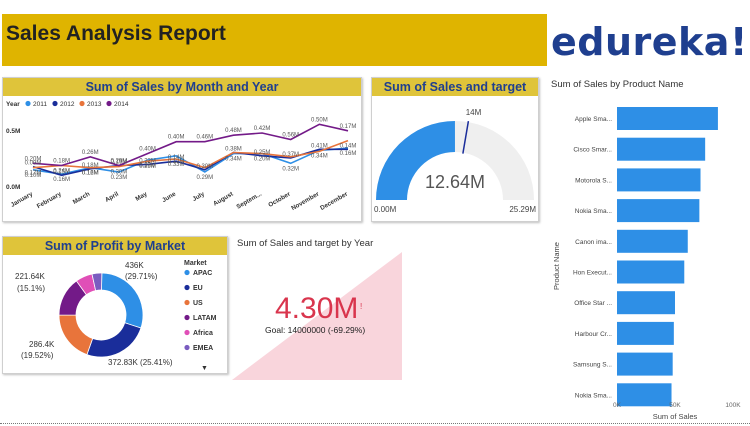  What do you see at coordinates (675, 416) in the screenshot?
I see `product-x-axis-title: Sum of Sales` at bounding box center [675, 416].